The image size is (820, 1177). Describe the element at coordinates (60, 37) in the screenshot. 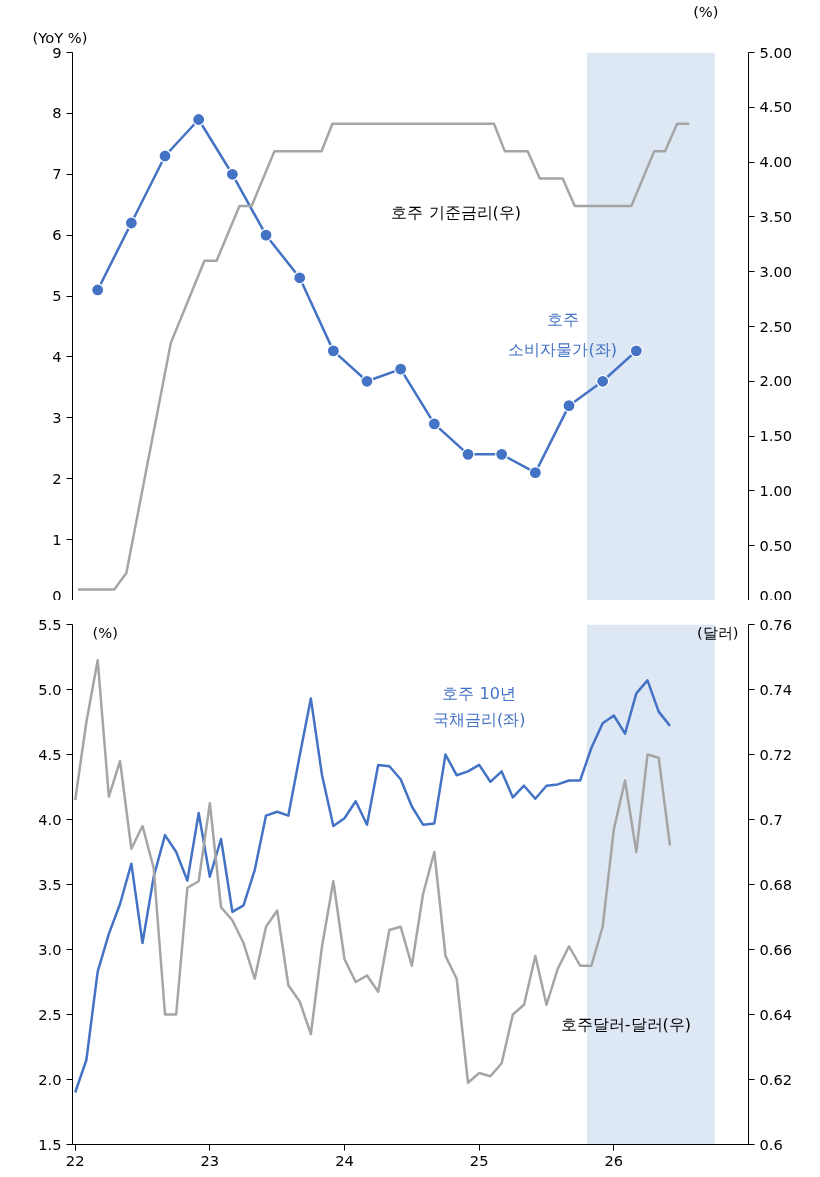

I see `y-axis-title: (YoY %)` at that location.